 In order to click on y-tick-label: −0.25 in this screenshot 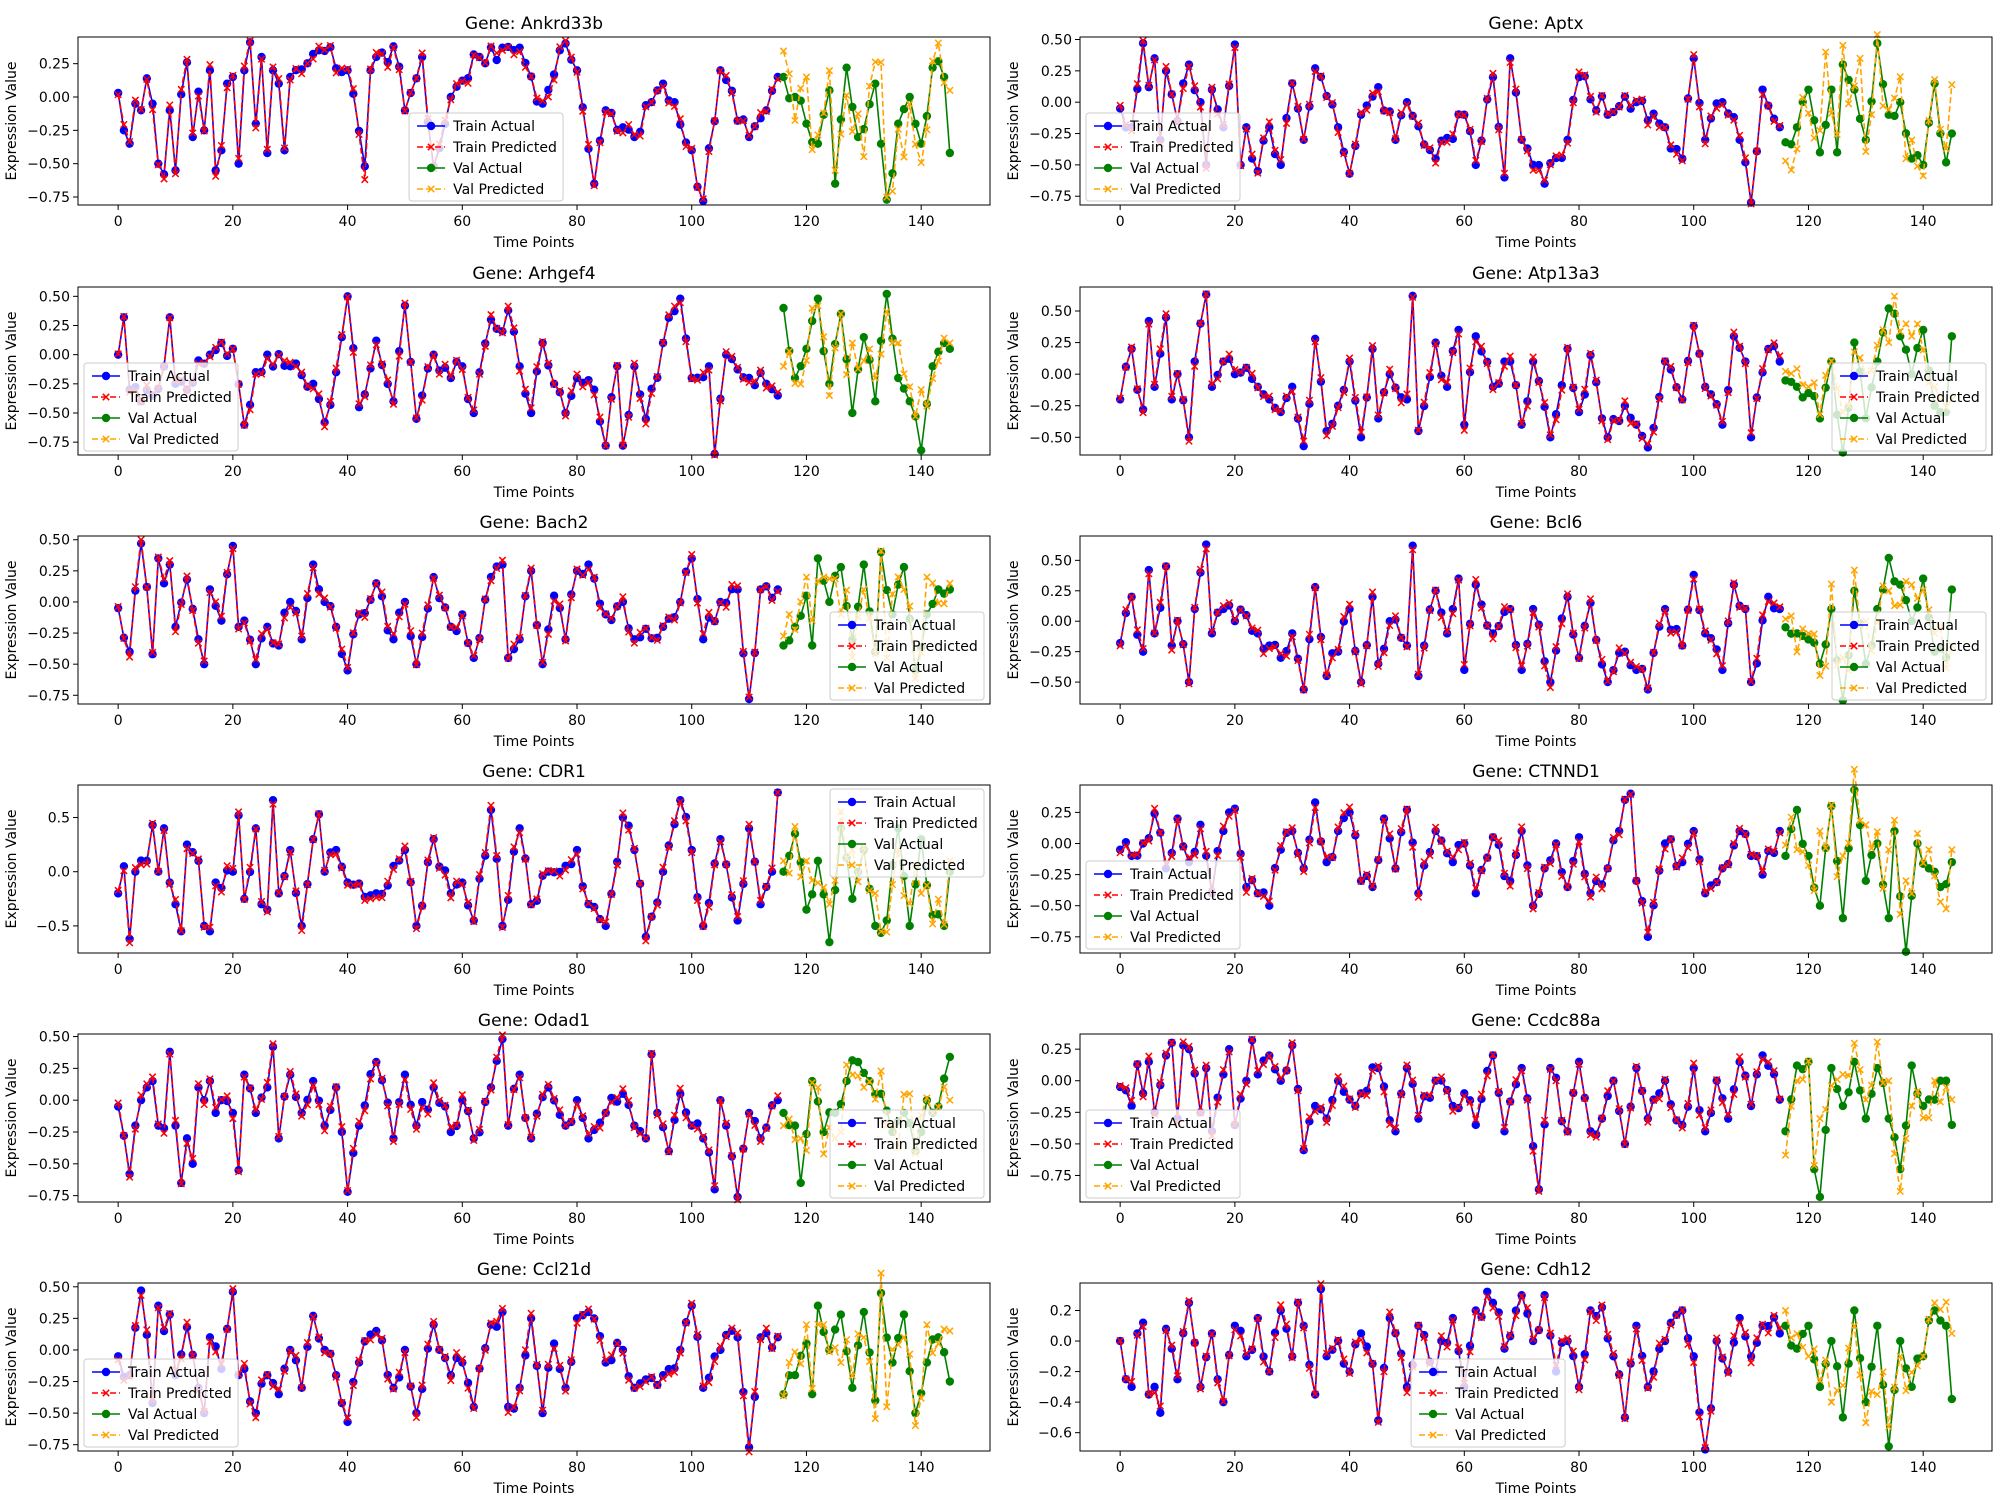, I will do `click(48, 385)`.